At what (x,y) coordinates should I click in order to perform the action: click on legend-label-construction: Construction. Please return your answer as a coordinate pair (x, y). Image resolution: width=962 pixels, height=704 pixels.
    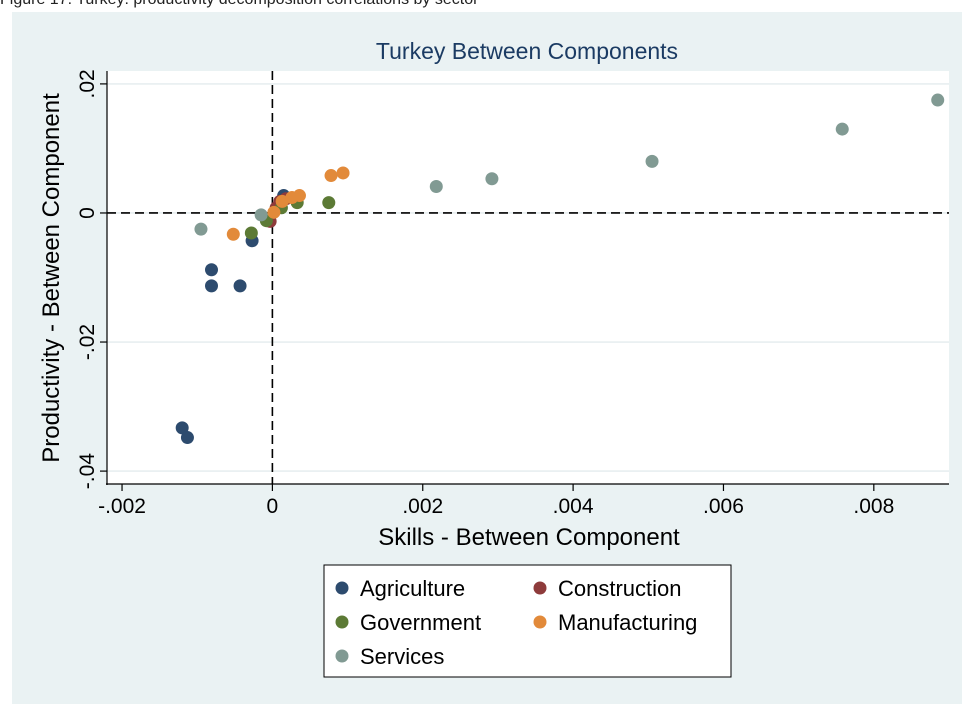
    Looking at the image, I should click on (620, 588).